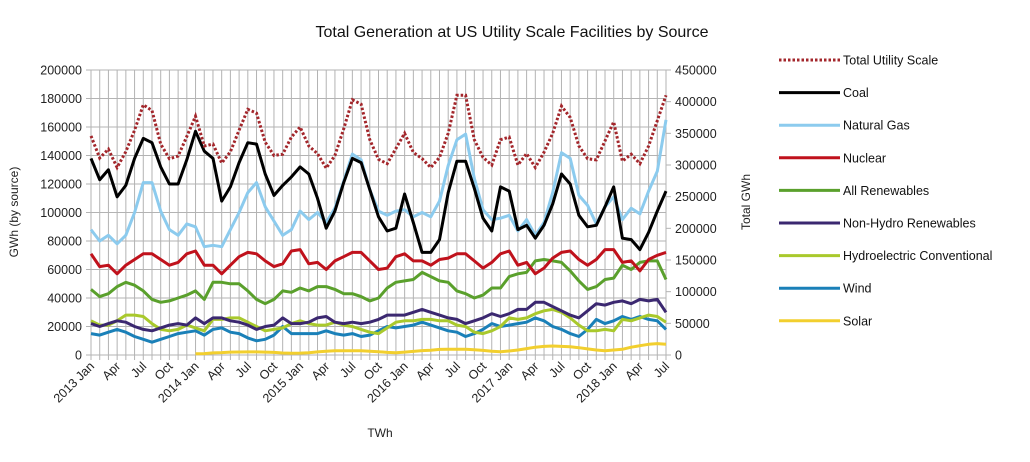 Image resolution: width=1030 pixels, height=462 pixels. I want to click on legend-item-natural-gas: Natural Gas, so click(844, 126).